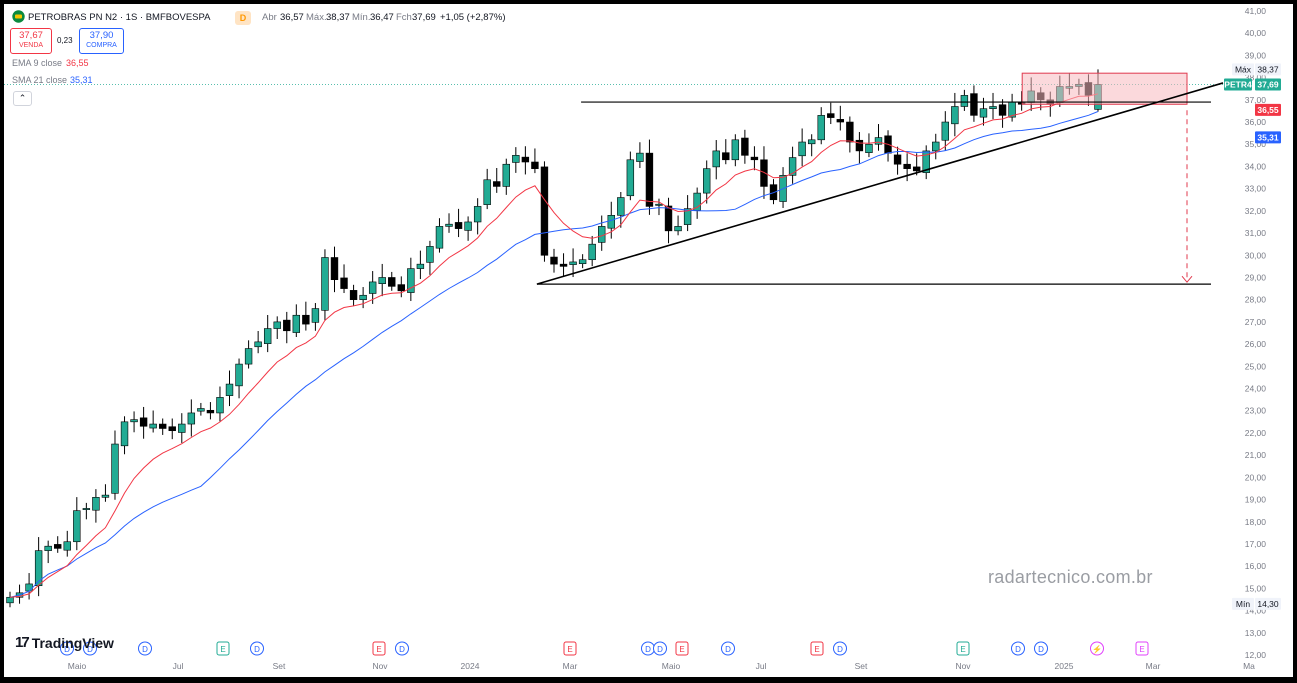 This screenshot has height=683, width=1297. Describe the element at coordinates (269, 17) in the screenshot. I see `open-label: Abr` at that location.